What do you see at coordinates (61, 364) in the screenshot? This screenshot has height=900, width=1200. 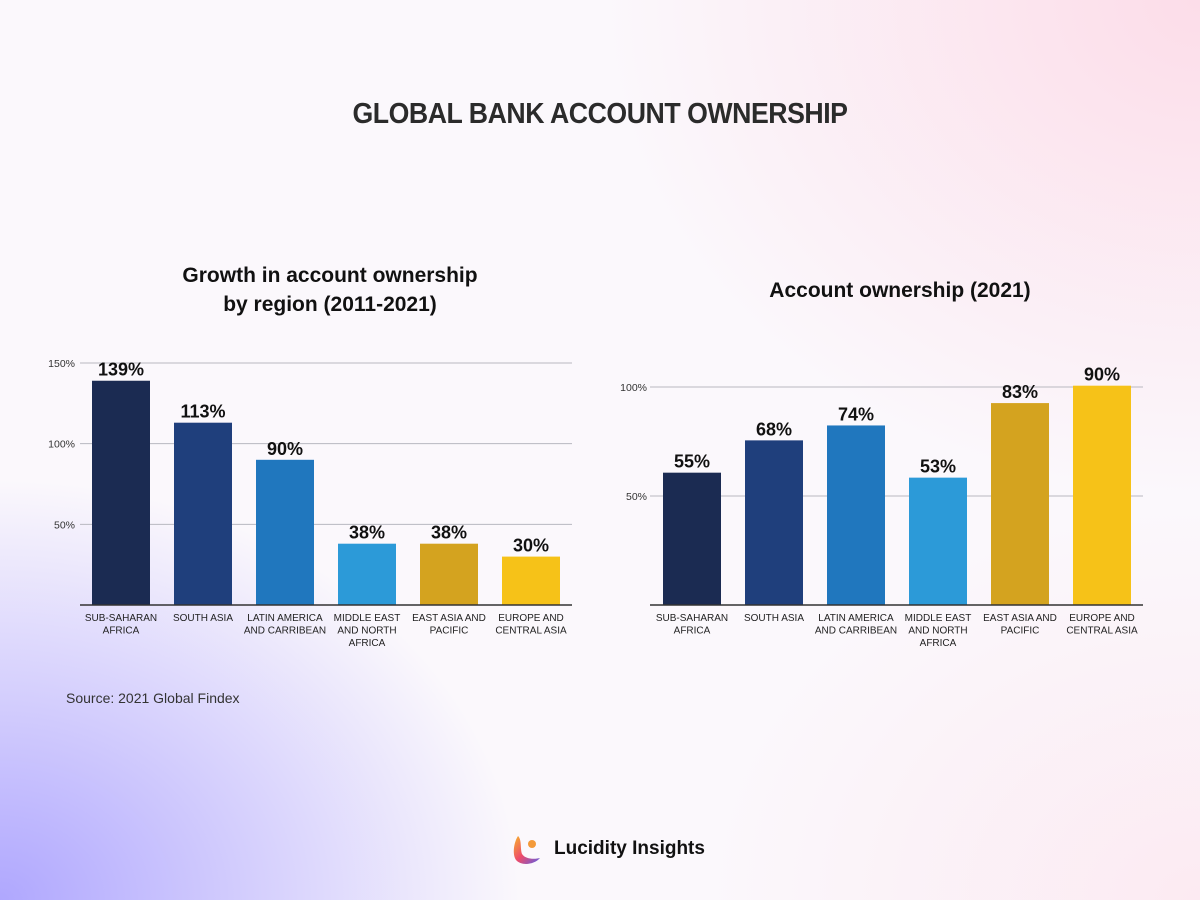 I see `chart1-ytick-label: 150%` at bounding box center [61, 364].